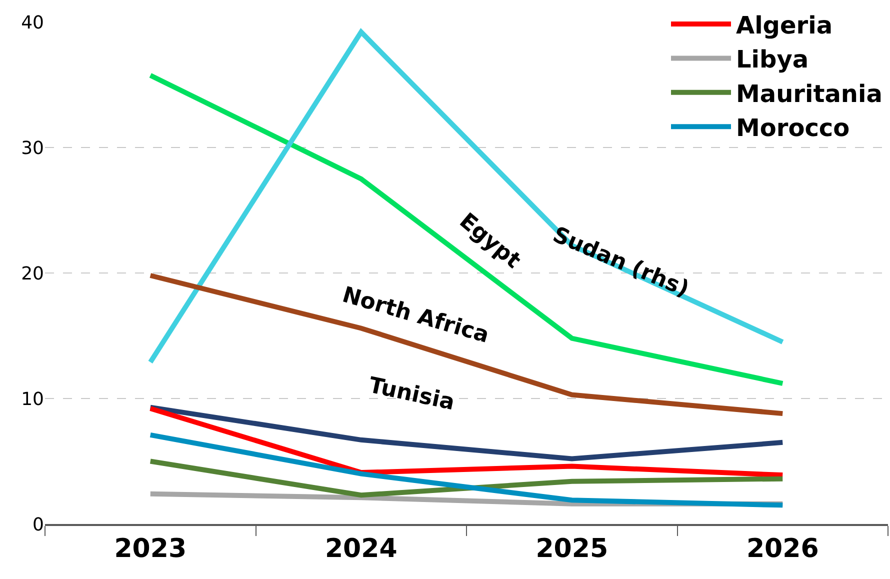  I want to click on legend-label: Mauritania, so click(809, 94).